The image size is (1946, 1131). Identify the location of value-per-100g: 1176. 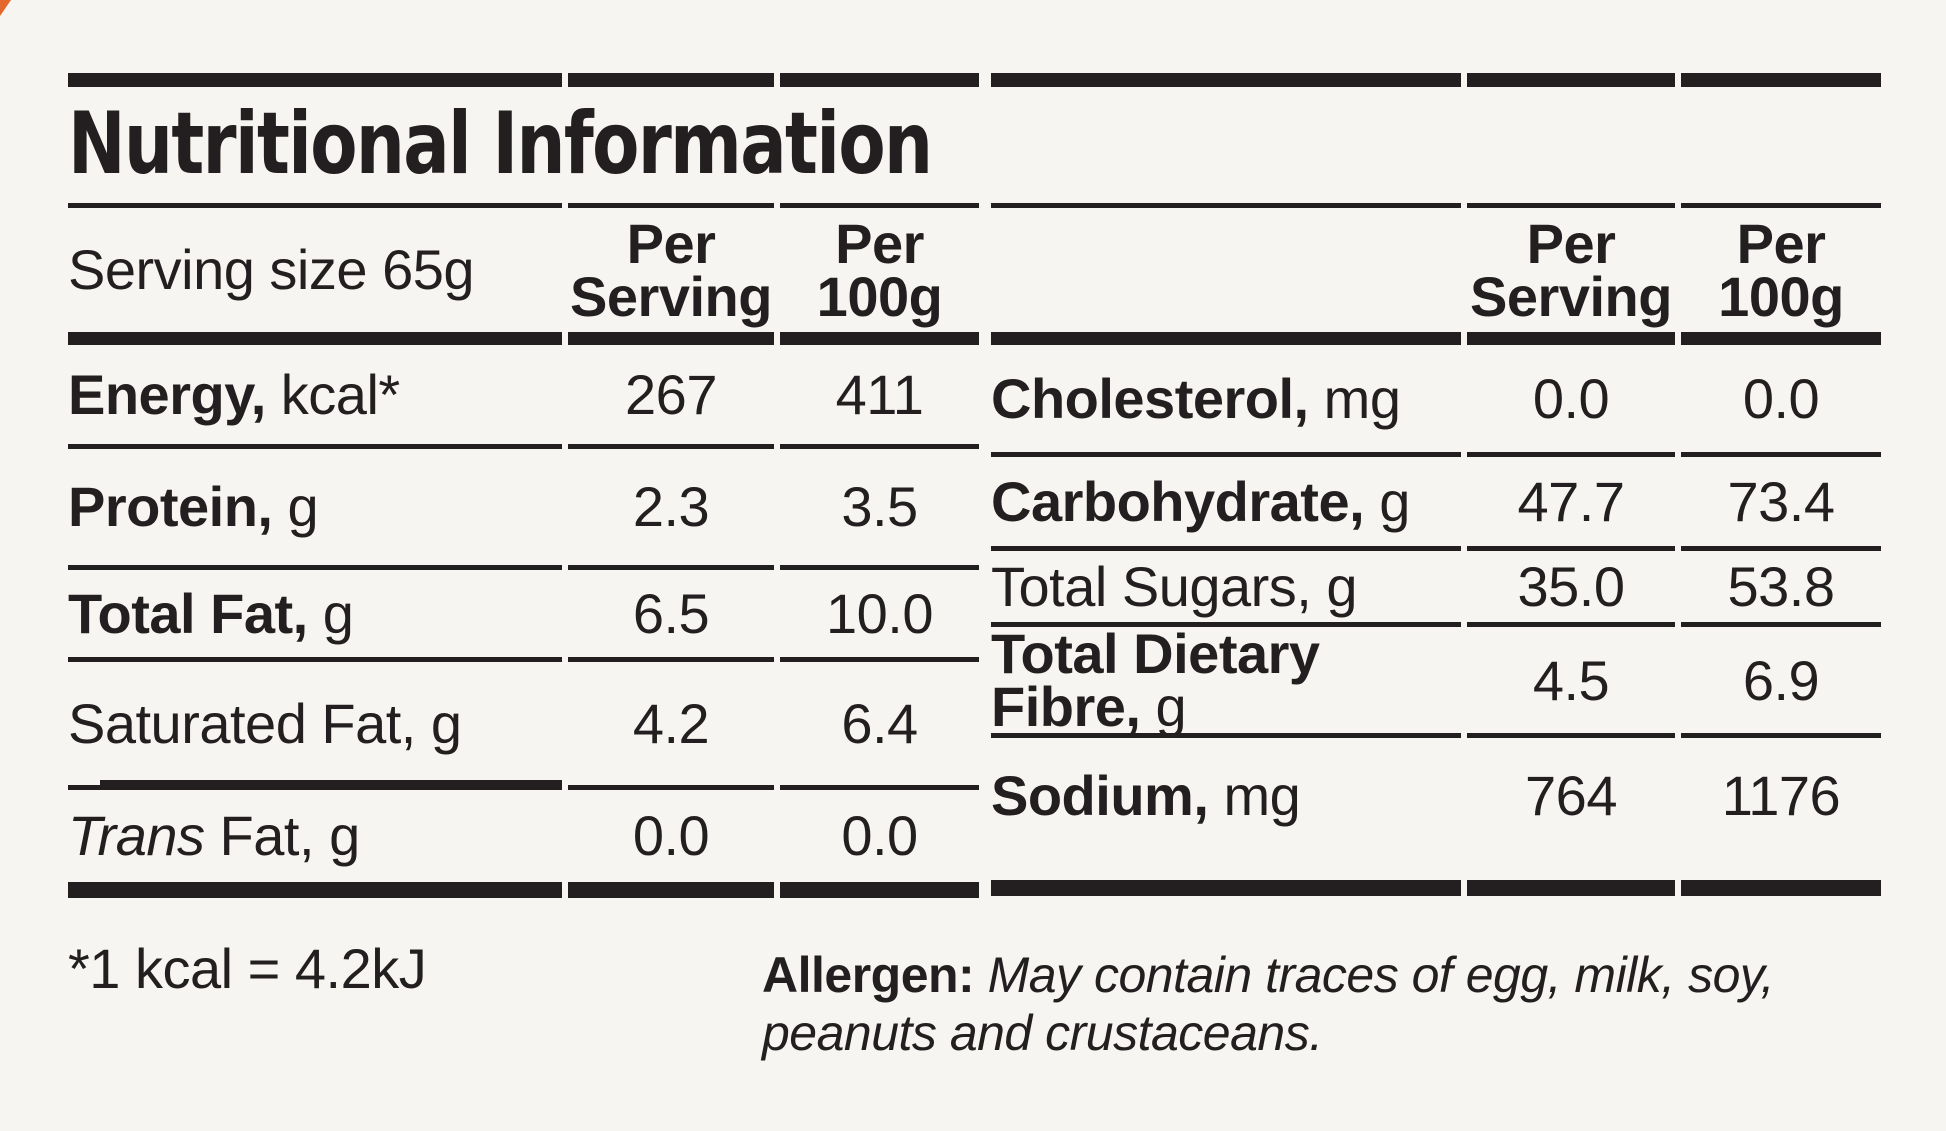
(1781, 817).